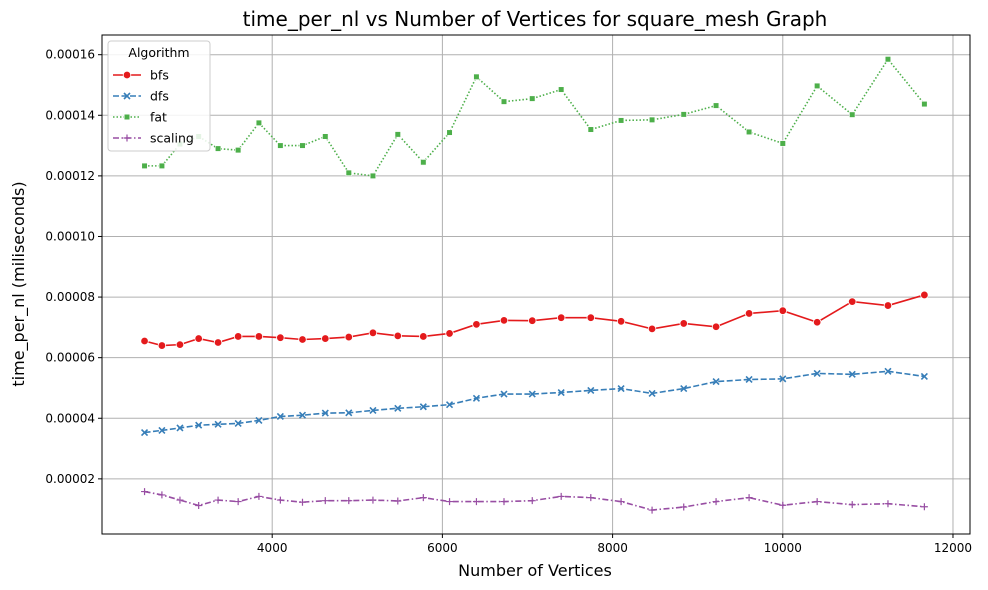 The height and width of the screenshot is (590, 988). Describe the element at coordinates (127, 117) in the screenshot. I see `legend-marker-fat` at that location.